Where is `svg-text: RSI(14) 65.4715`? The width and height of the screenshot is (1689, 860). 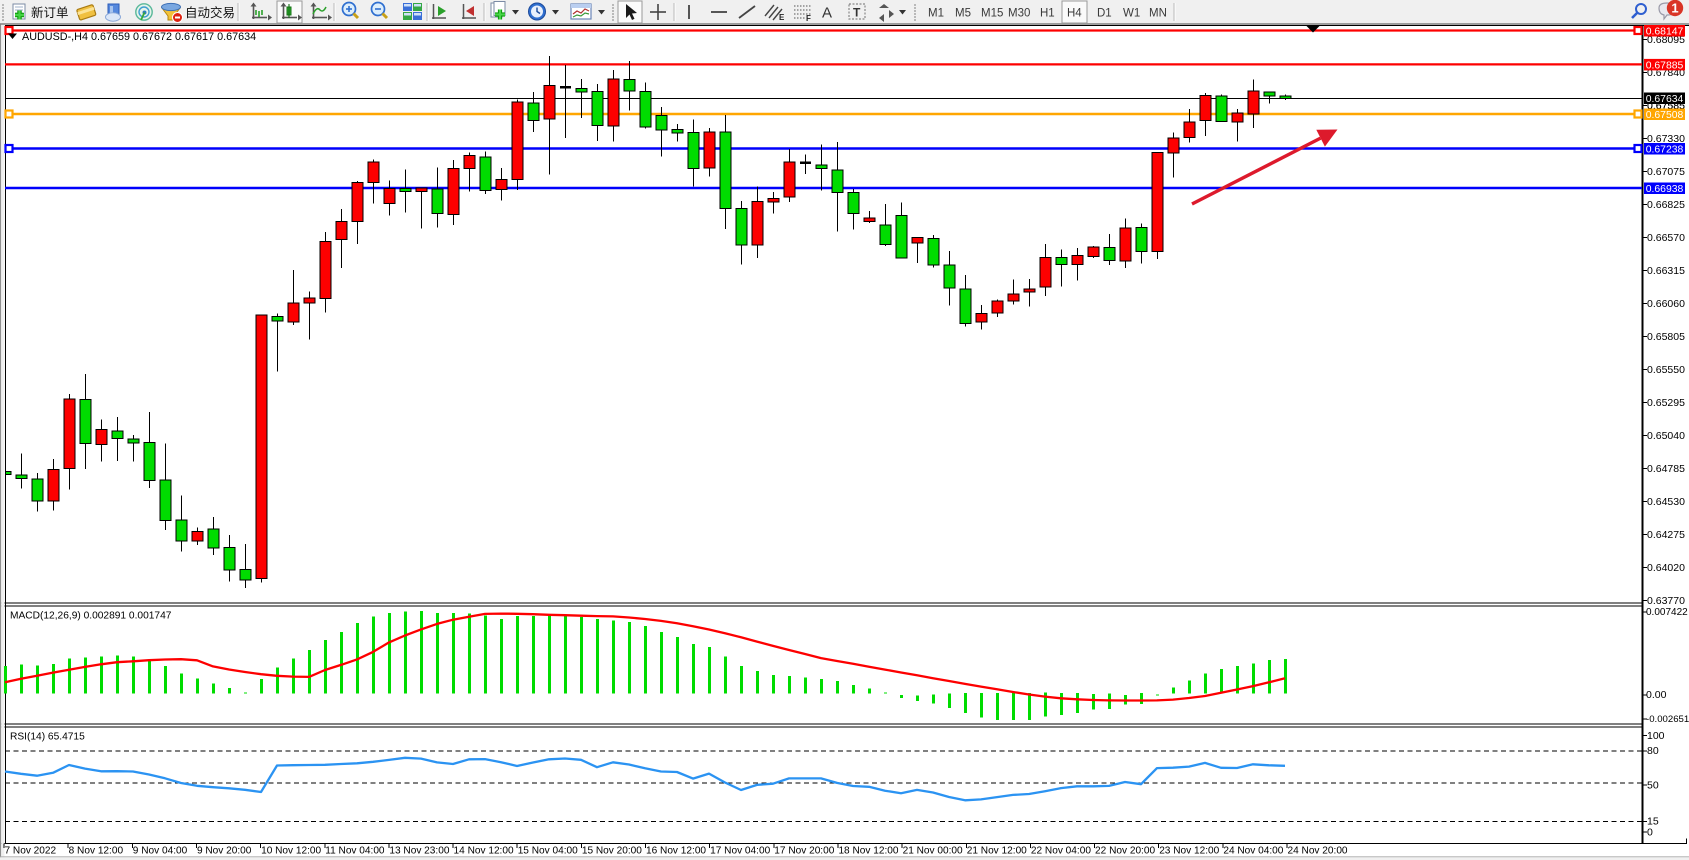
svg-text: RSI(14) 65.4715 is located at coordinates (47, 737).